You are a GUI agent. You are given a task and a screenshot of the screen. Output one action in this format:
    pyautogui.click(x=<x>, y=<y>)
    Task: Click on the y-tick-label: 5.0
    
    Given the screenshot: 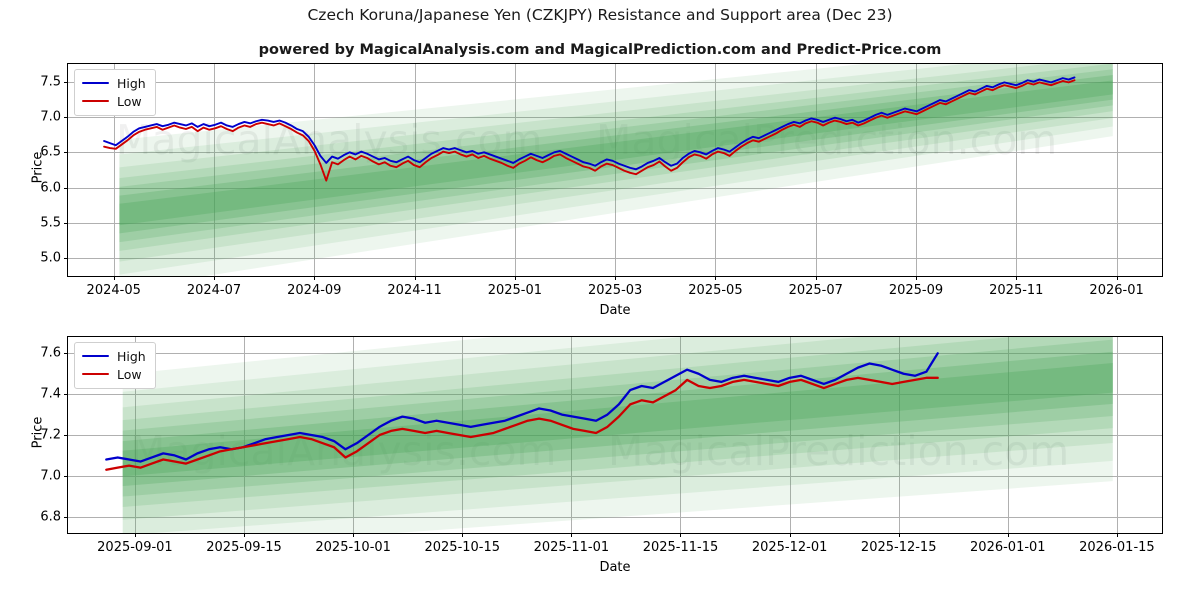 What is the action you would take?
    pyautogui.click(x=50, y=258)
    